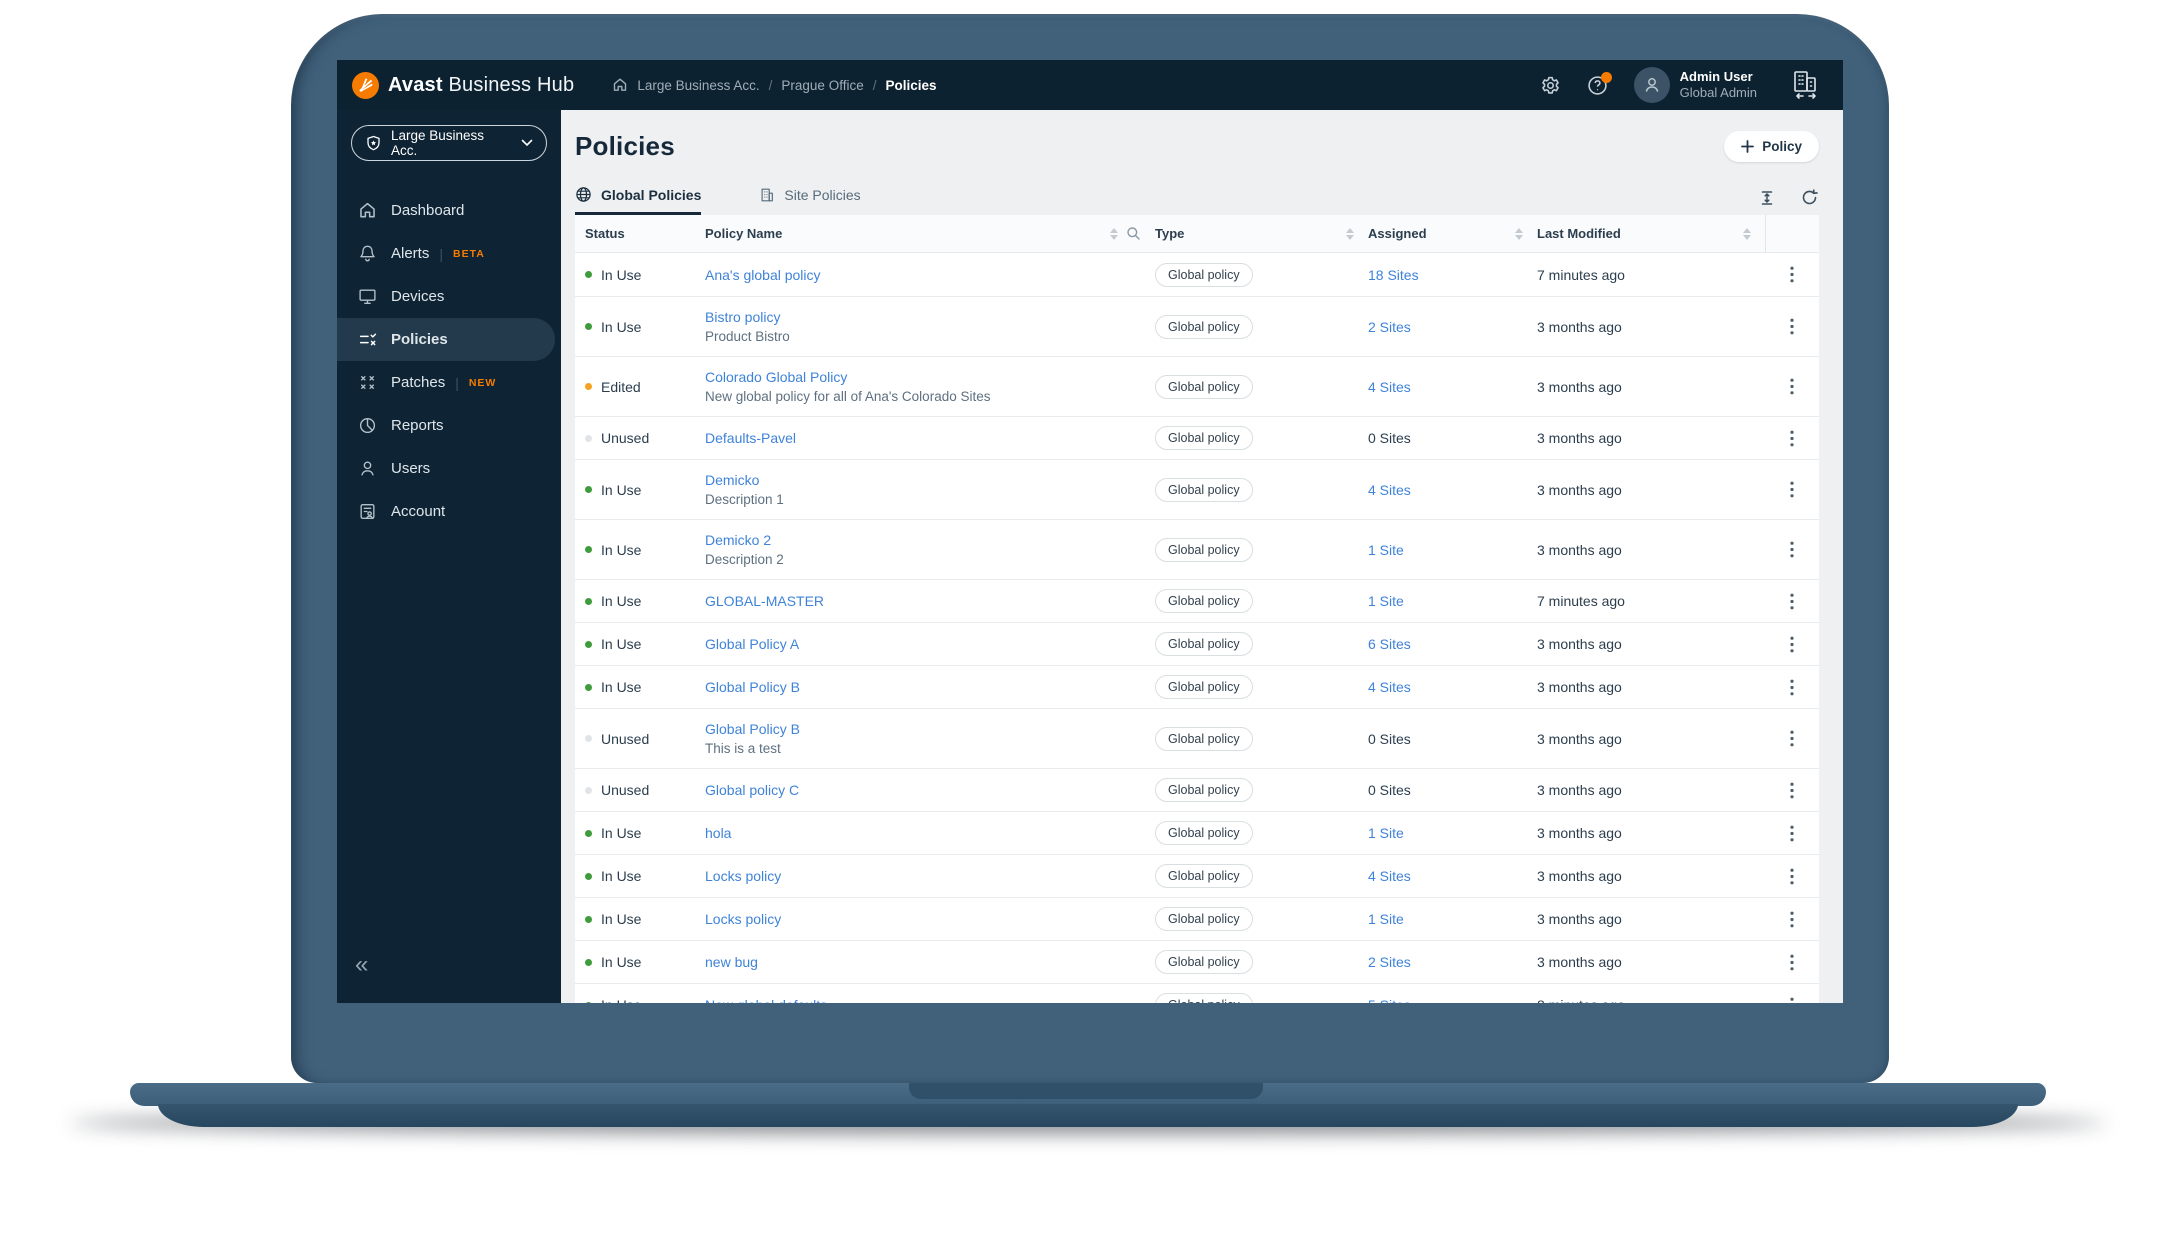  Describe the element at coordinates (638, 200) in the screenshot. I see `tab-global-policies: Global Policies` at that location.